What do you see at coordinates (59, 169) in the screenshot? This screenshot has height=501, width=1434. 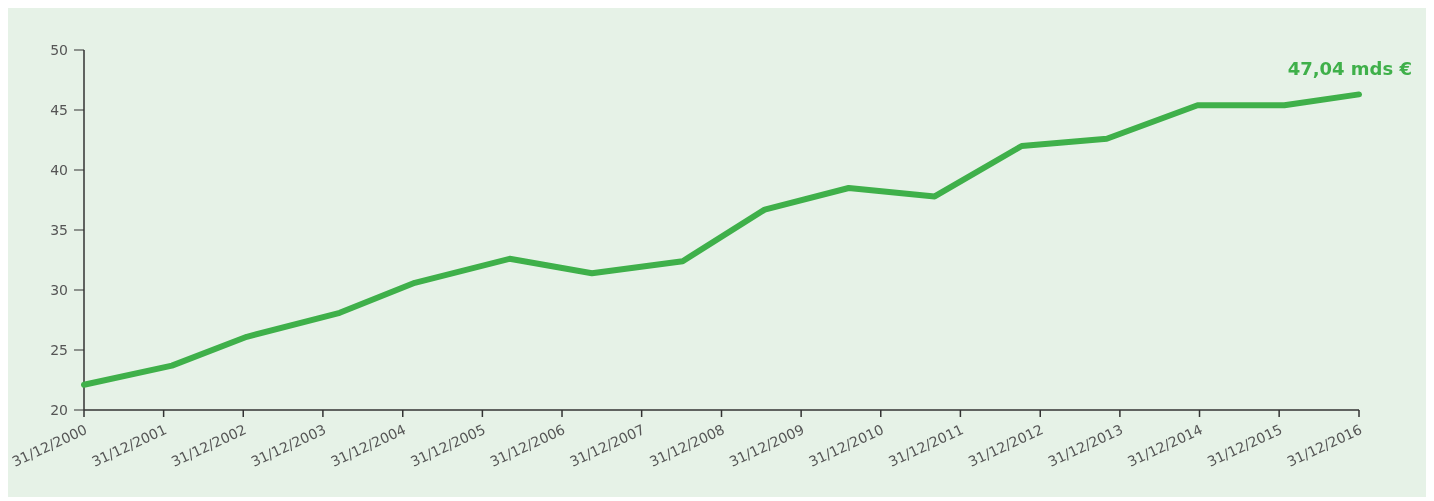 I see `y-tick-label: 40` at bounding box center [59, 169].